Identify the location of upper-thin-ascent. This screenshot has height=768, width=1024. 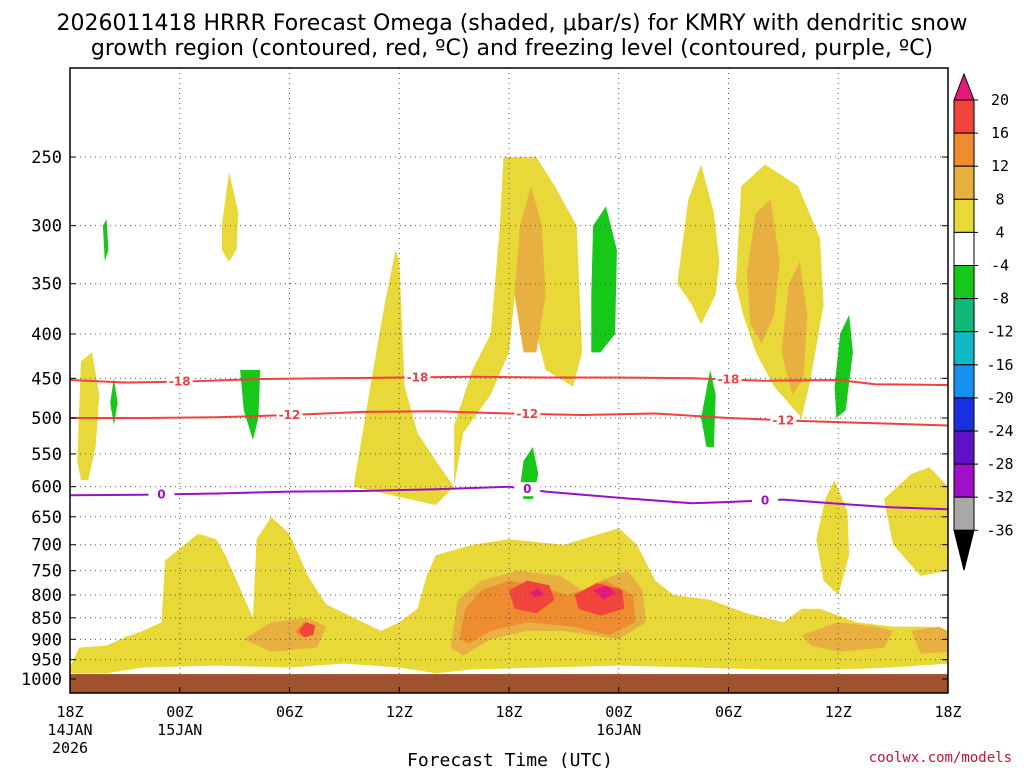
(230, 216).